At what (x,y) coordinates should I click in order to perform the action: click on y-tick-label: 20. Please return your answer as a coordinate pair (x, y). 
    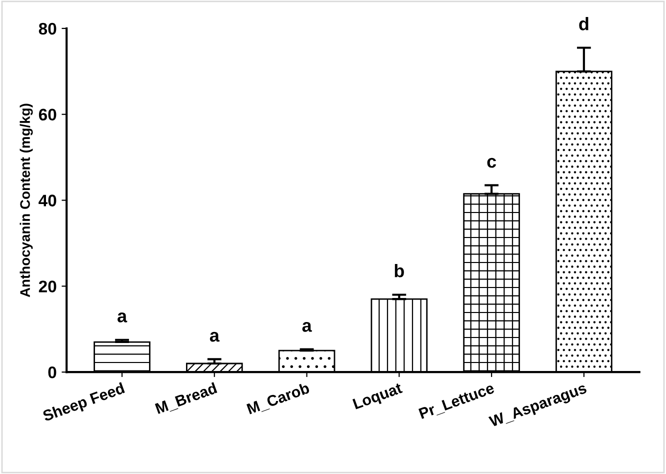
    Looking at the image, I should click on (47, 286).